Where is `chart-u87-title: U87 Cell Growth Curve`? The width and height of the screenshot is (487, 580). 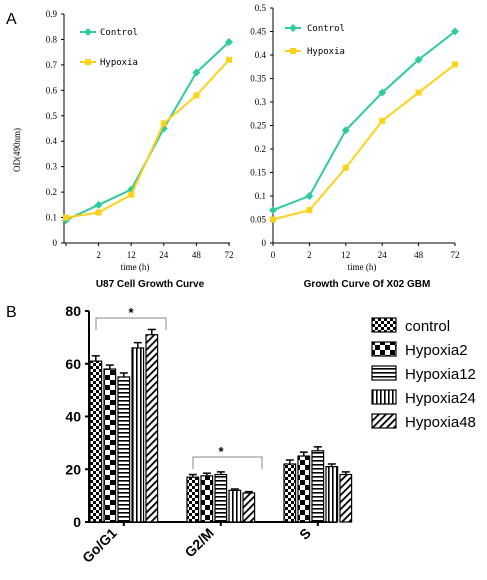
chart-u87-title: U87 Cell Growth Curve is located at coordinates (150, 284).